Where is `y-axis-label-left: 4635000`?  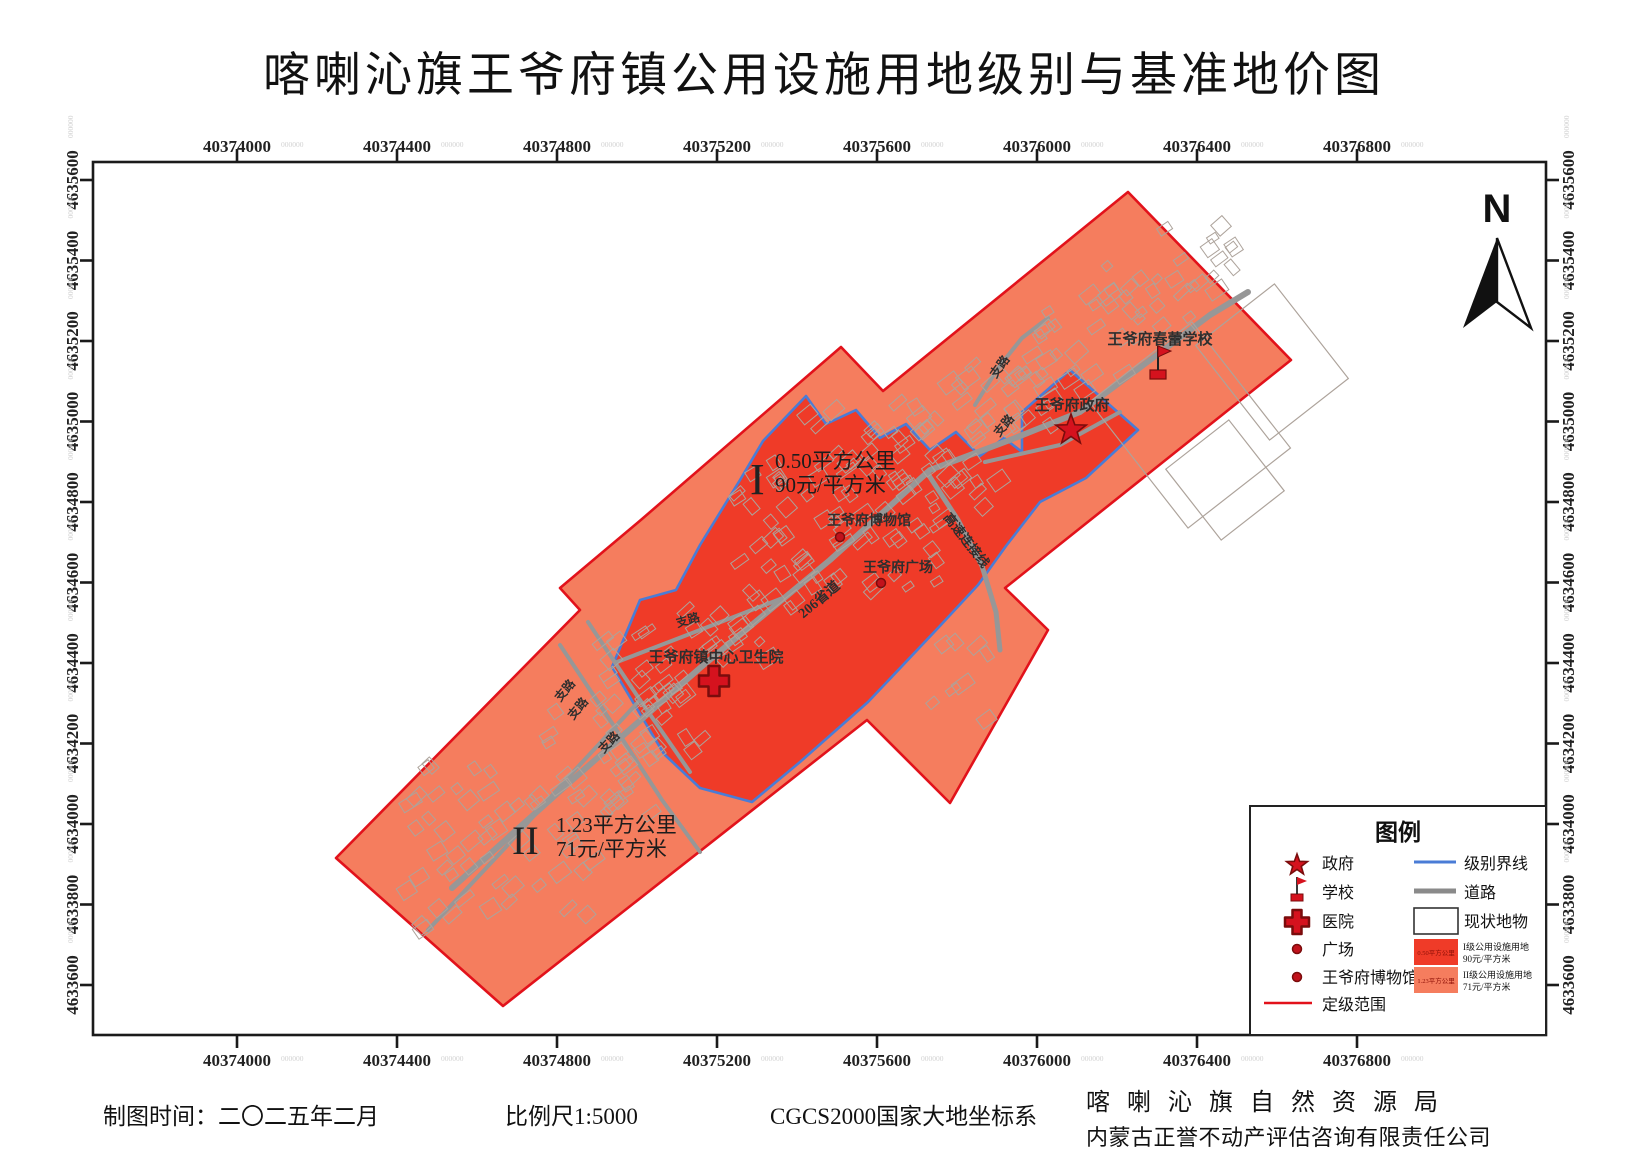
y-axis-label-left: 4635000 is located at coordinates (72, 422).